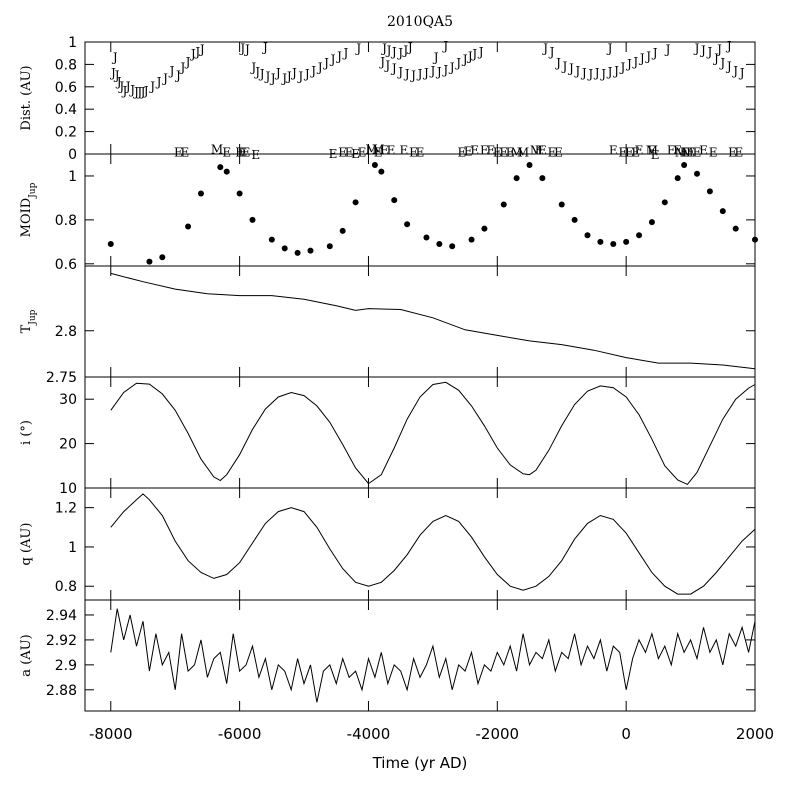 This screenshot has width=797, height=797. What do you see at coordinates (111, 734) in the screenshot?
I see `x-tick-label: -8000` at bounding box center [111, 734].